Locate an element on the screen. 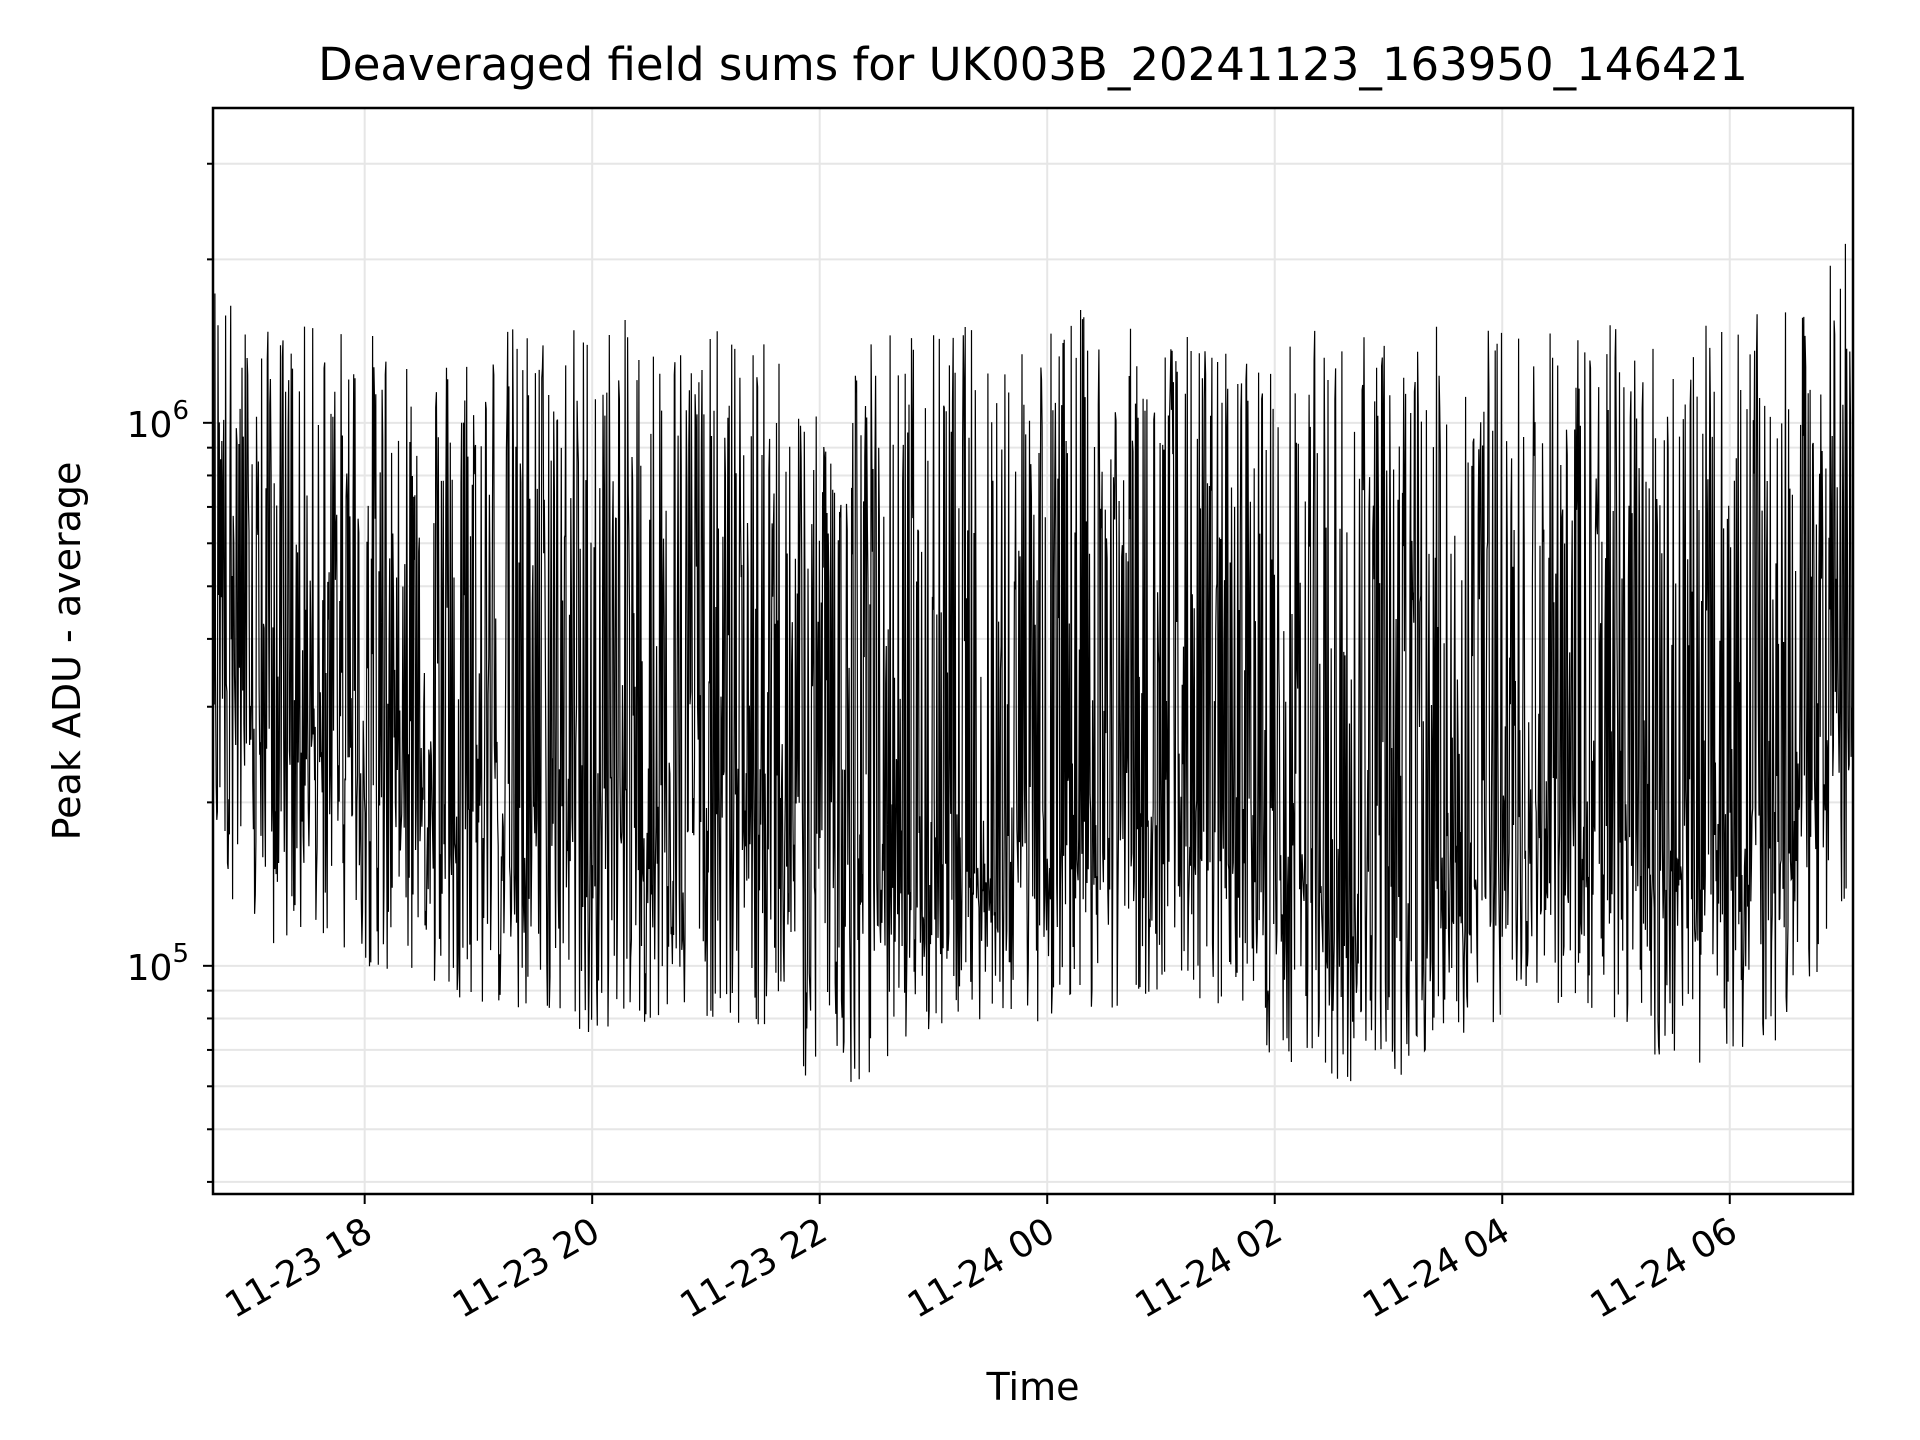 This screenshot has width=1920, height=1440. y-tick-label: 10⁵ is located at coordinates (158, 964).